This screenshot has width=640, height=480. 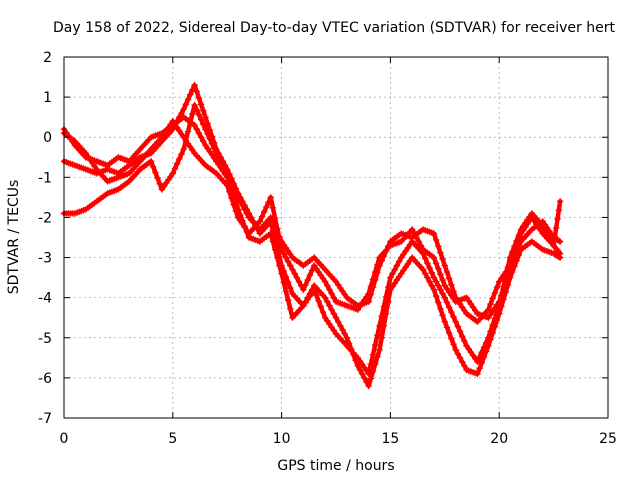 What do you see at coordinates (390, 439) in the screenshot?
I see `x-tick-label: 15` at bounding box center [390, 439].